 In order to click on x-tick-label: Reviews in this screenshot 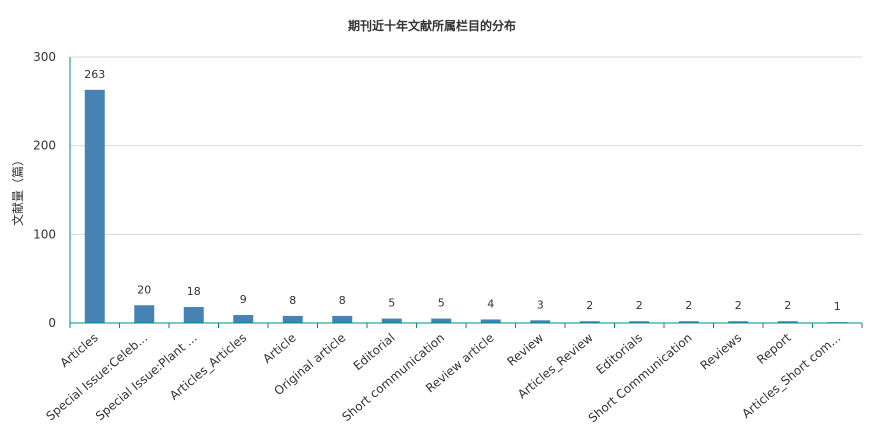, I will do `click(721, 352)`.